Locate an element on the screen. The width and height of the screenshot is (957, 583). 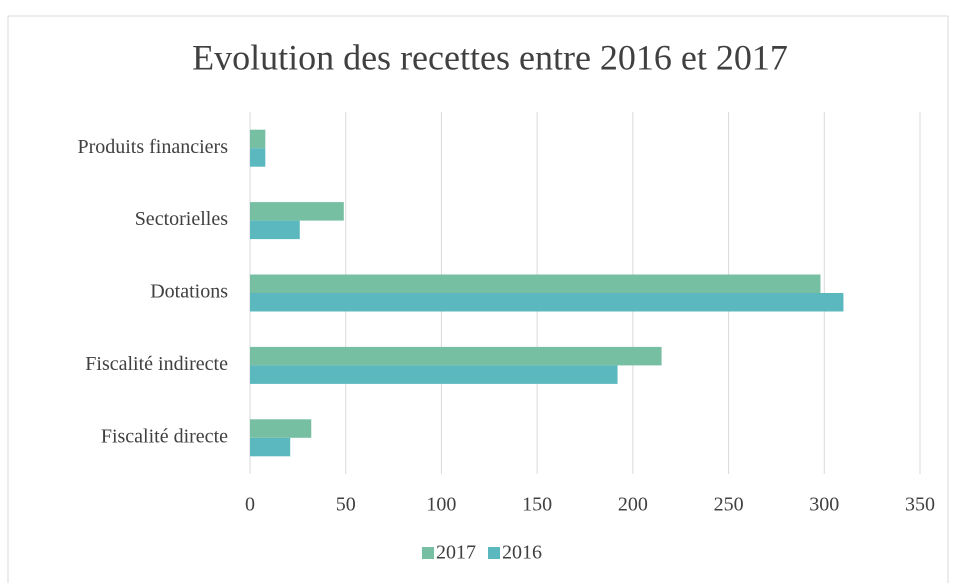
legend-label: 2016 is located at coordinates (522, 553).